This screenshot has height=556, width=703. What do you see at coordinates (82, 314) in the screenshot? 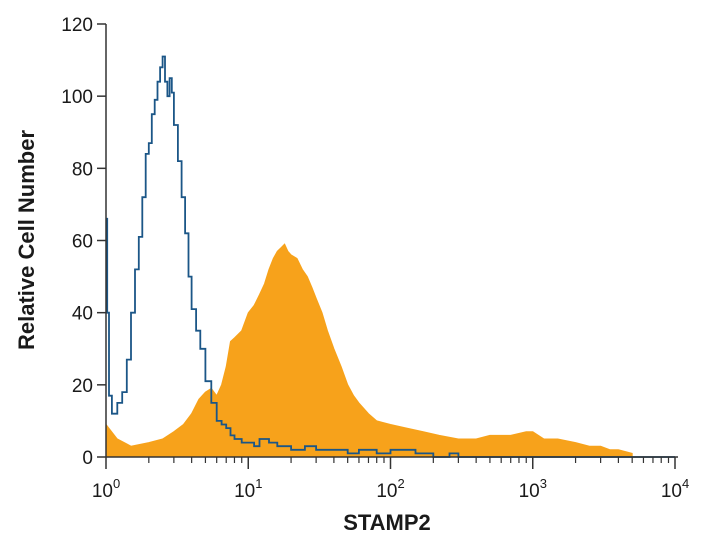
I see `y-tick-label: 40` at bounding box center [82, 314].